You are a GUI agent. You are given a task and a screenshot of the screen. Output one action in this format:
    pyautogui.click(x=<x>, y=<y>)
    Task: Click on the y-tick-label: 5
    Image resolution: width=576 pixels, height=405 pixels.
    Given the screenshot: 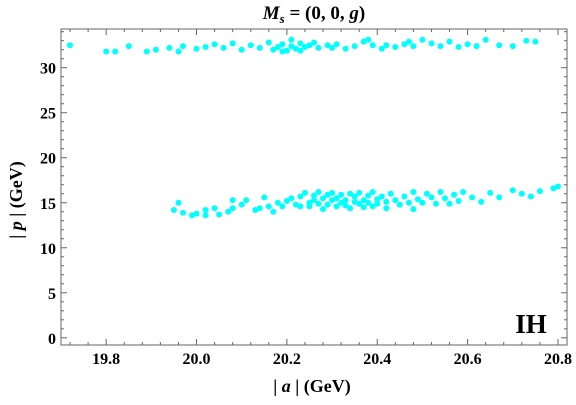 What is the action you would take?
    pyautogui.click(x=52, y=294)
    